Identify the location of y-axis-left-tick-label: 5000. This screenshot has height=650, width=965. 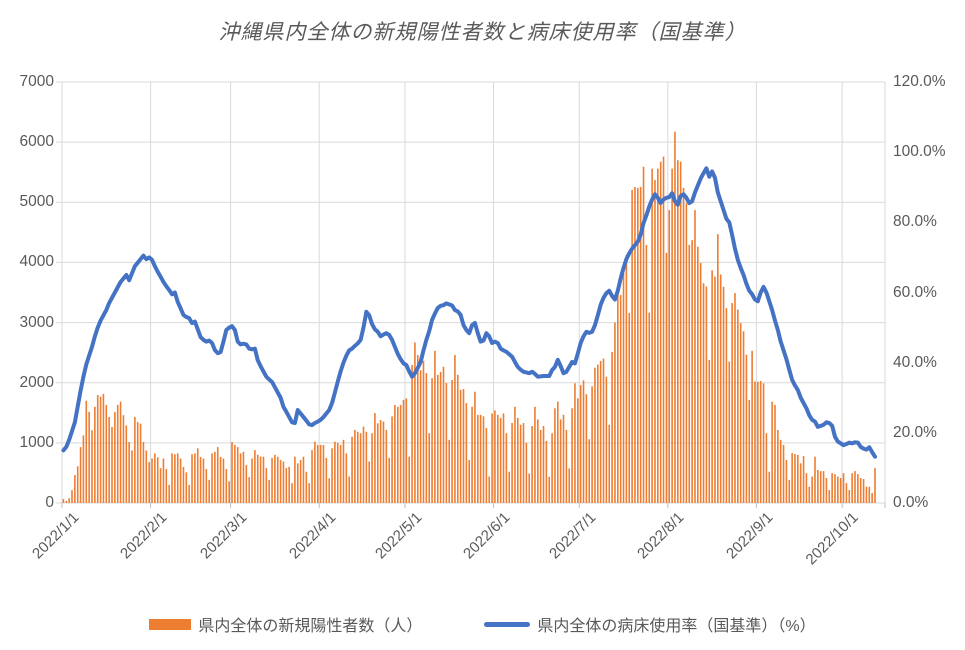
(36, 202).